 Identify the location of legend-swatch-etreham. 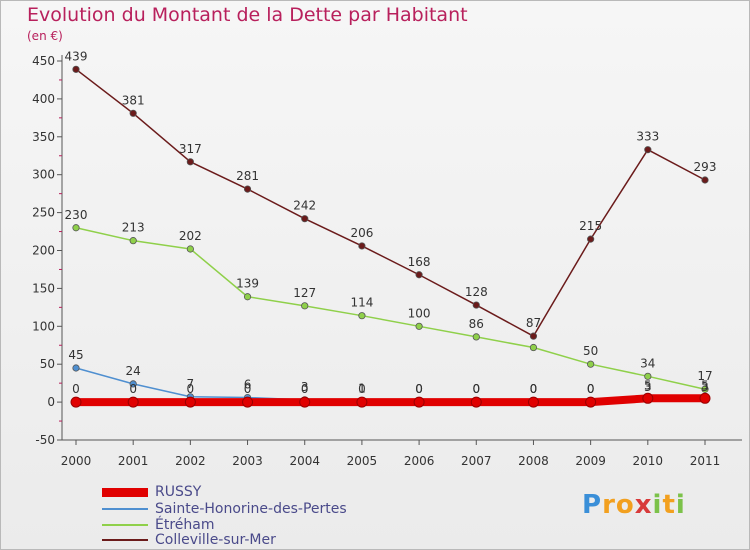
(125, 525).